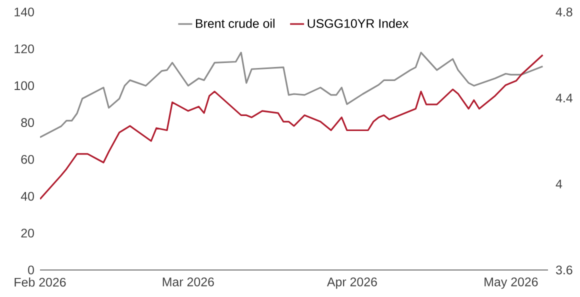 The width and height of the screenshot is (580, 297). Describe the element at coordinates (24, 49) in the screenshot. I see `y-tick-label: 120` at that location.